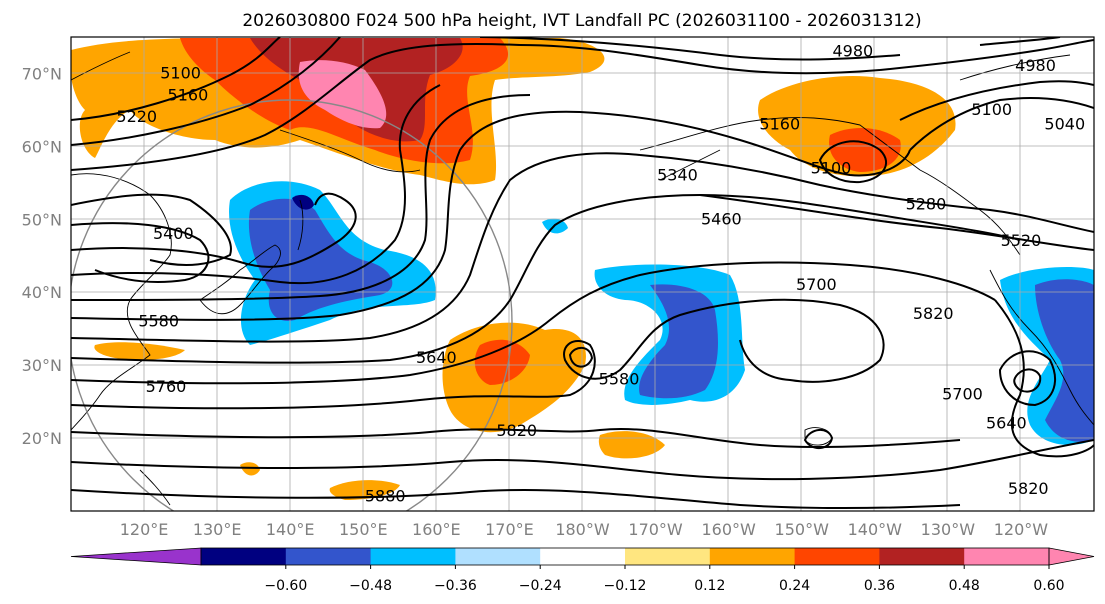  I want to click on x-tick-label: 130°E, so click(217, 529).